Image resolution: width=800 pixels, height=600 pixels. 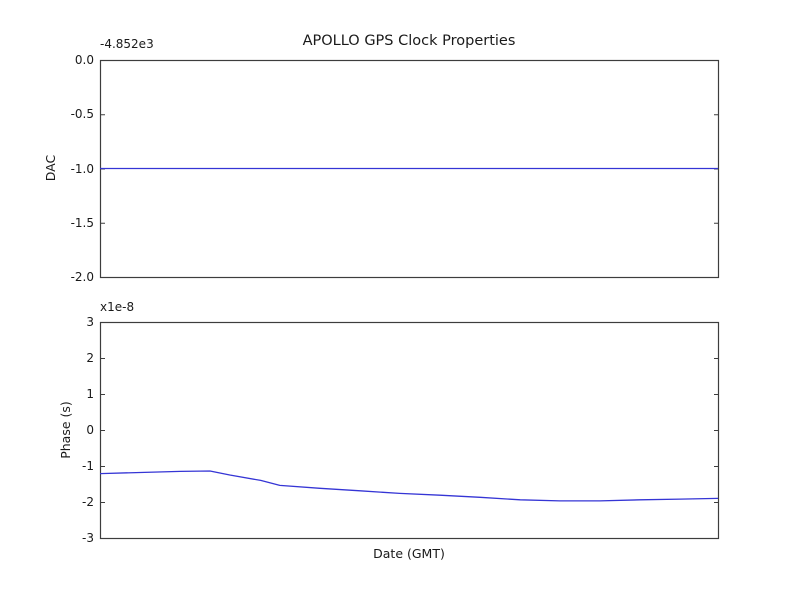 What do you see at coordinates (90, 322) in the screenshot?
I see `y-tick-label: 3` at bounding box center [90, 322].